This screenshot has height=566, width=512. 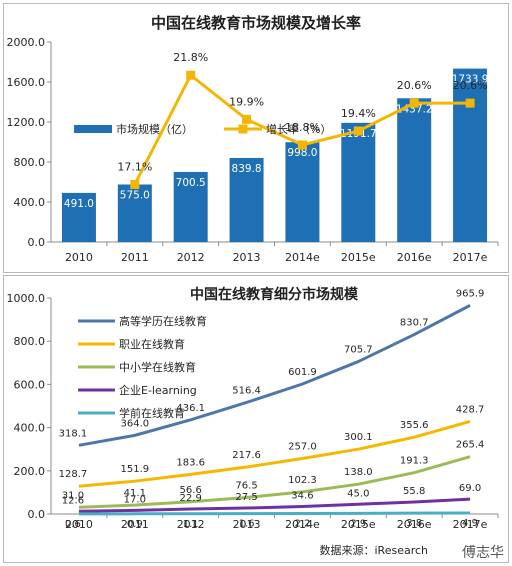 What do you see at coordinates (470, 409) in the screenshot?
I see `chart2-point-label: 428.7` at bounding box center [470, 409].